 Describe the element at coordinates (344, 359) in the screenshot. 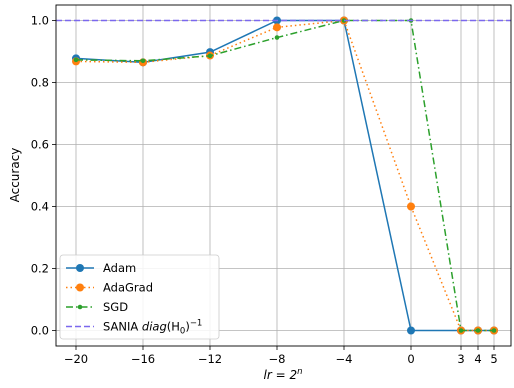

I see `x-tick-label: −4` at that location.